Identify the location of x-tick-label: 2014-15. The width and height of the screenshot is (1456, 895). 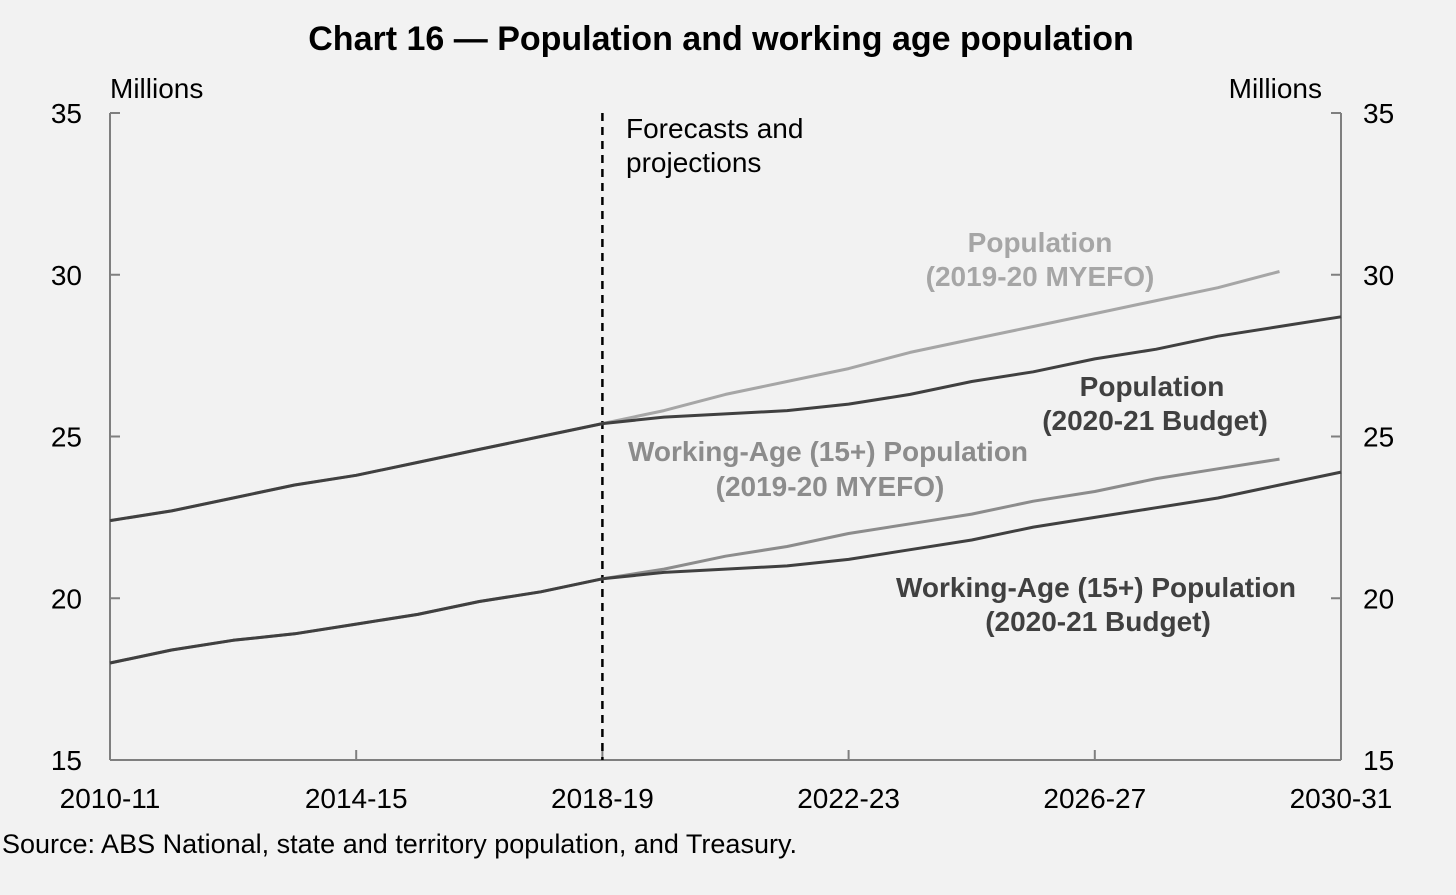
(356, 798).